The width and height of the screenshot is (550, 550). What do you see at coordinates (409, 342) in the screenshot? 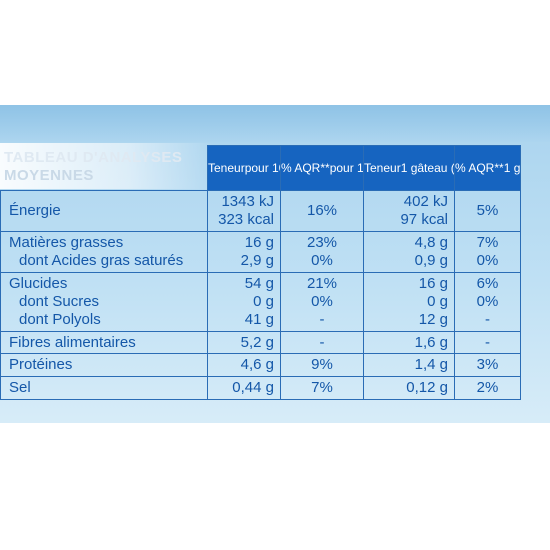
I see `fibre-per-cake: 1,6 g` at bounding box center [409, 342].